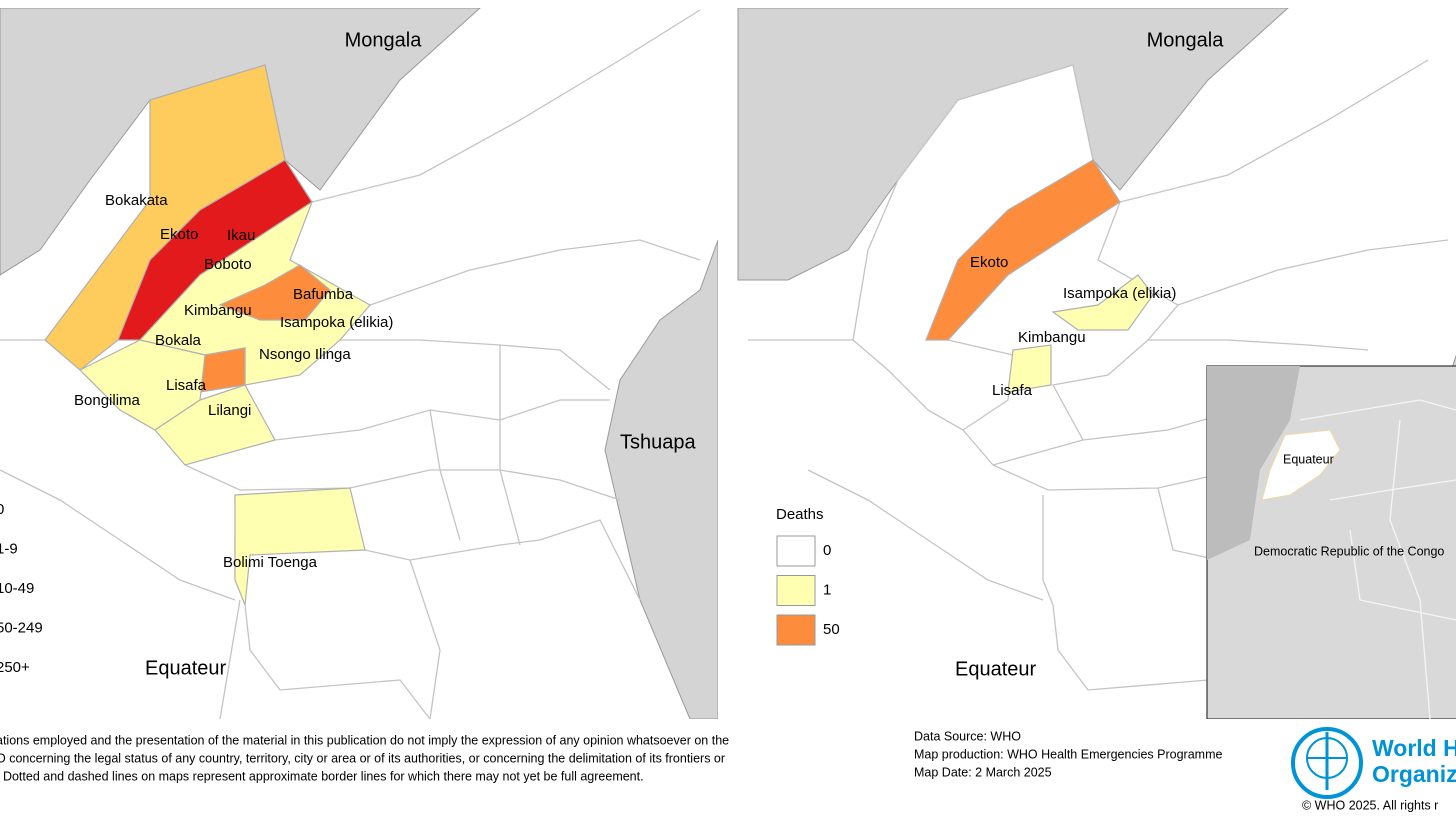 This screenshot has width=1456, height=818. What do you see at coordinates (9, 548) in the screenshot?
I see `legend-label: 1-9` at bounding box center [9, 548].